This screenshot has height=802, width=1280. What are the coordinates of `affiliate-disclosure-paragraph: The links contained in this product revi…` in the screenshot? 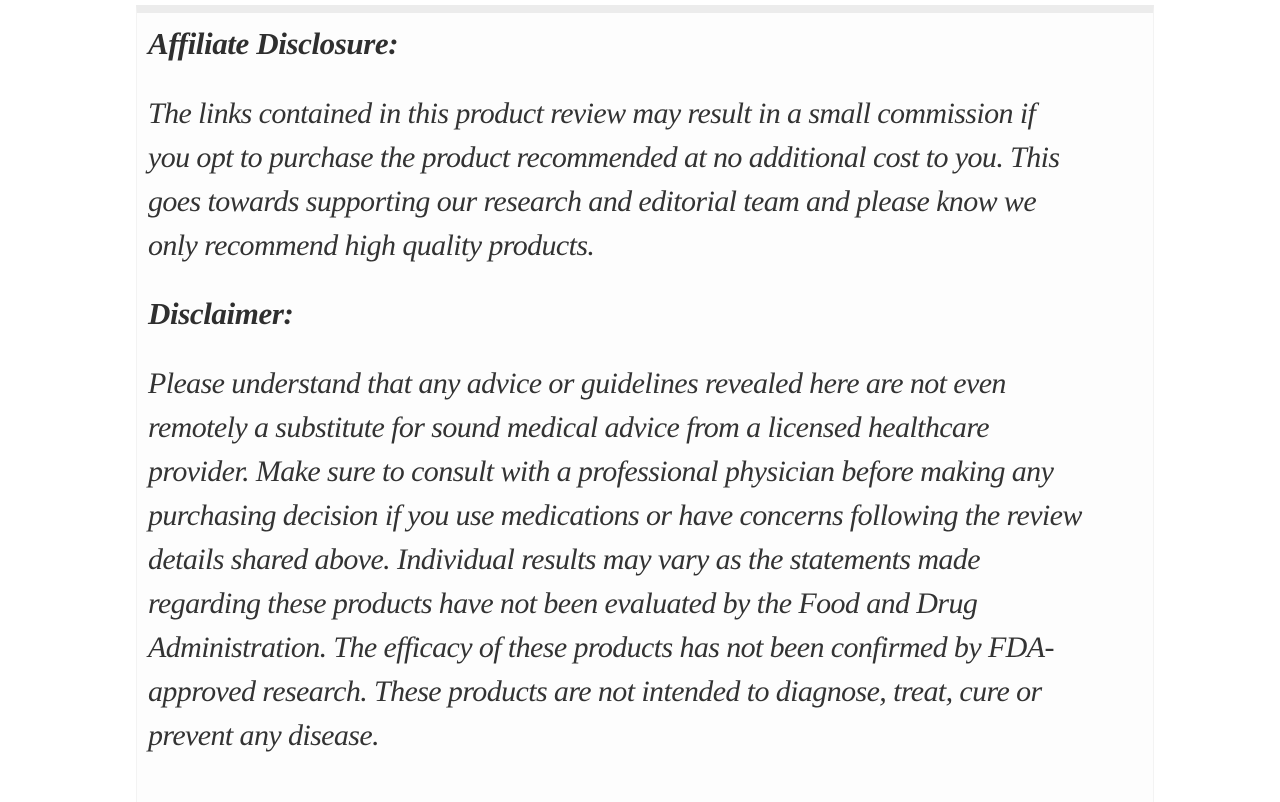 It's located at (604, 179).